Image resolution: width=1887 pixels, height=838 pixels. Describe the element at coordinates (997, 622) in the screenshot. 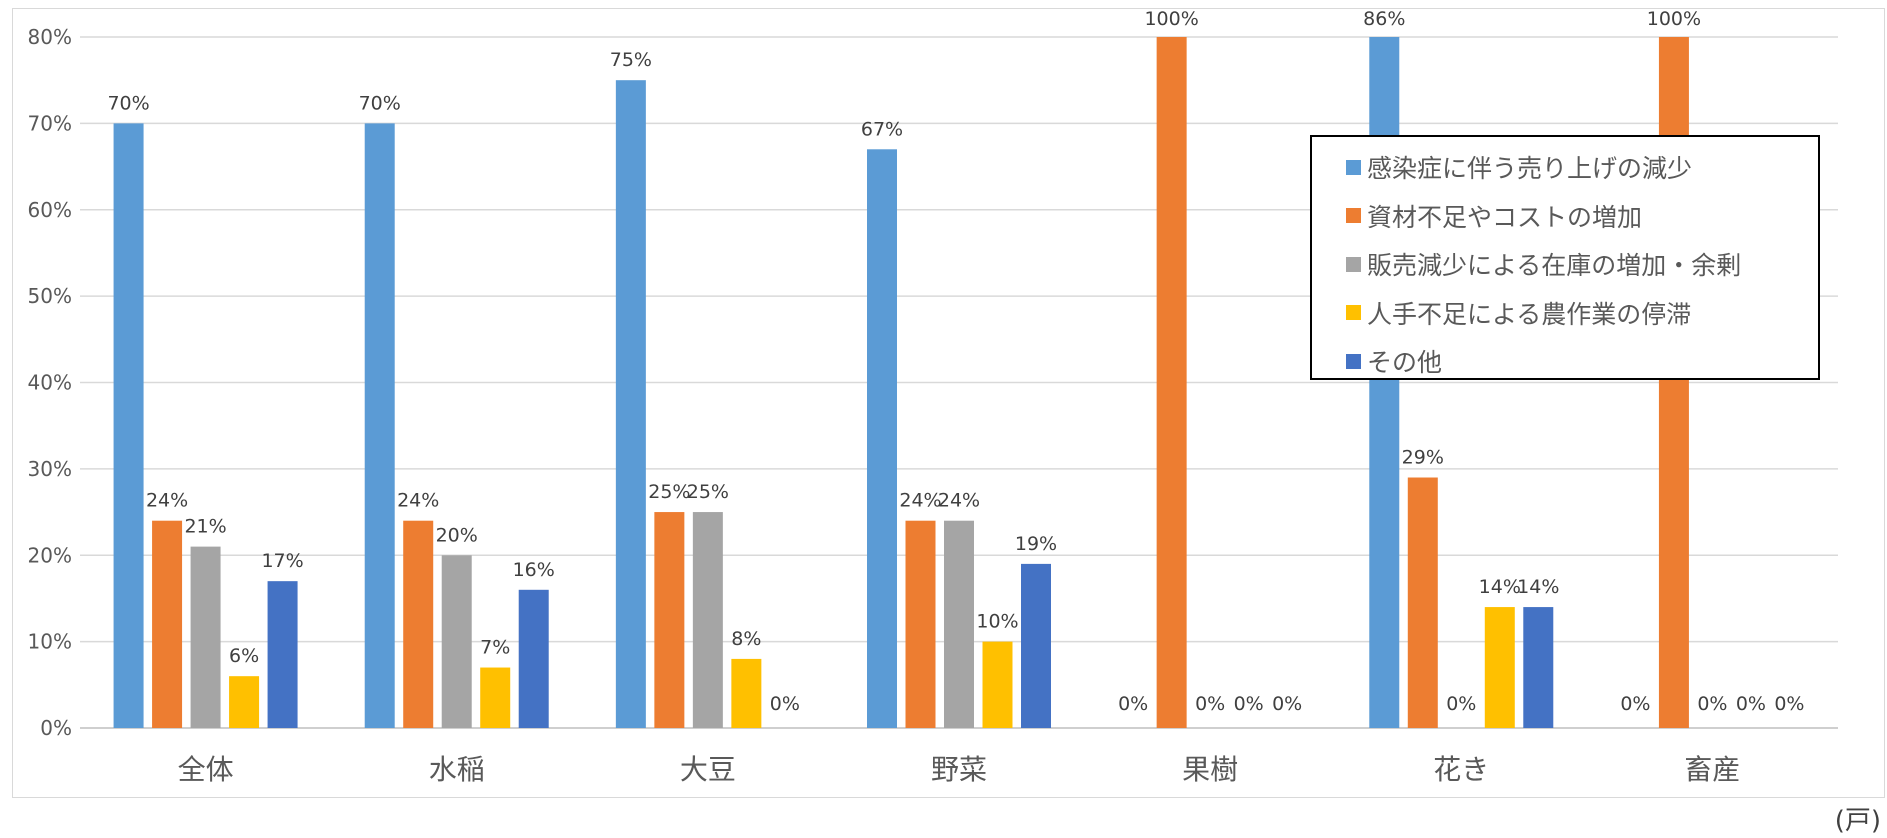

I see `data-label: 10%` at that location.